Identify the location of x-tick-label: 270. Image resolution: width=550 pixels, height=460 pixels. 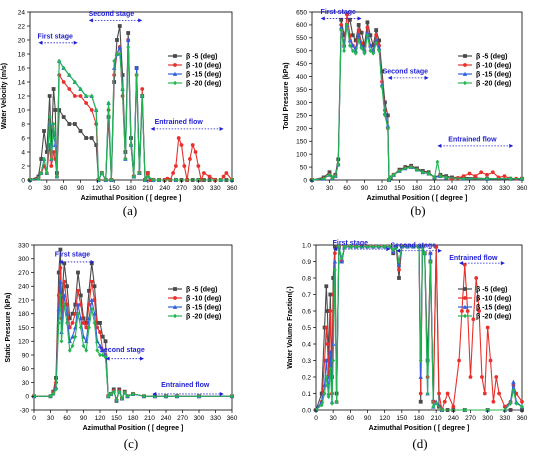
(181, 188).